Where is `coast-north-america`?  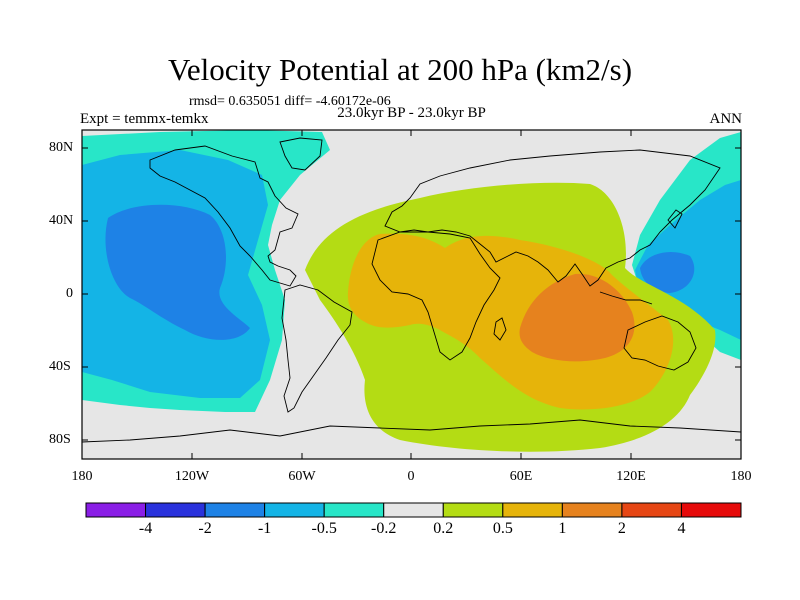
coast-north-america is located at coordinates (224, 216).